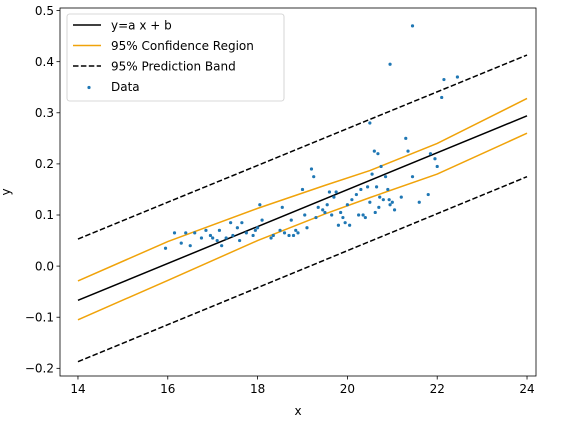 The height and width of the screenshot is (421, 561). Describe the element at coordinates (44, 164) in the screenshot. I see `y-tick-label: 0.2` at that location.